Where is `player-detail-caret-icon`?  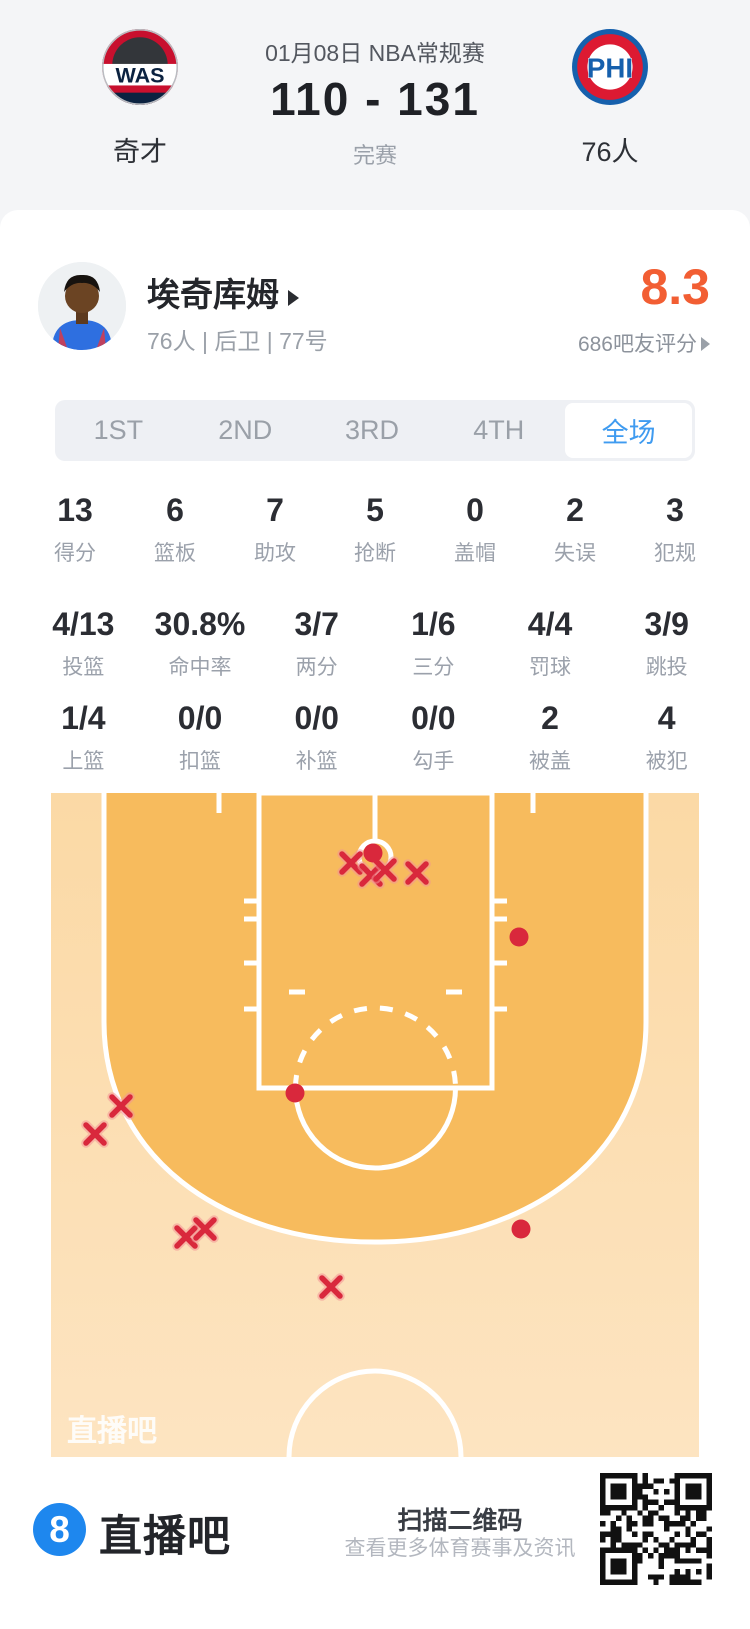 player-detail-caret-icon is located at coordinates (293, 298).